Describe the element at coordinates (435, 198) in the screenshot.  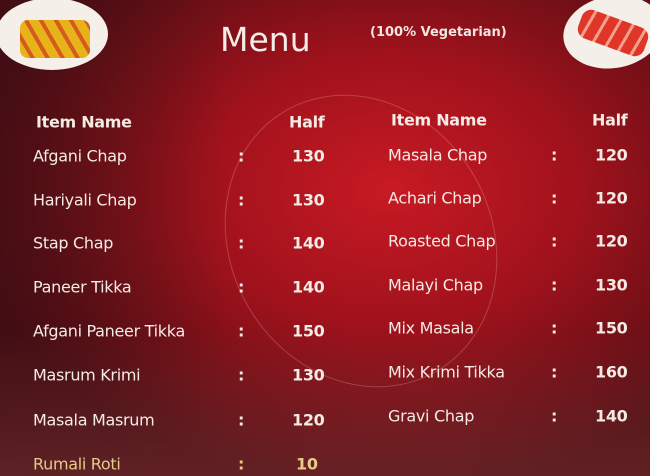
I see `menu-item-name: Achari Chap` at that location.